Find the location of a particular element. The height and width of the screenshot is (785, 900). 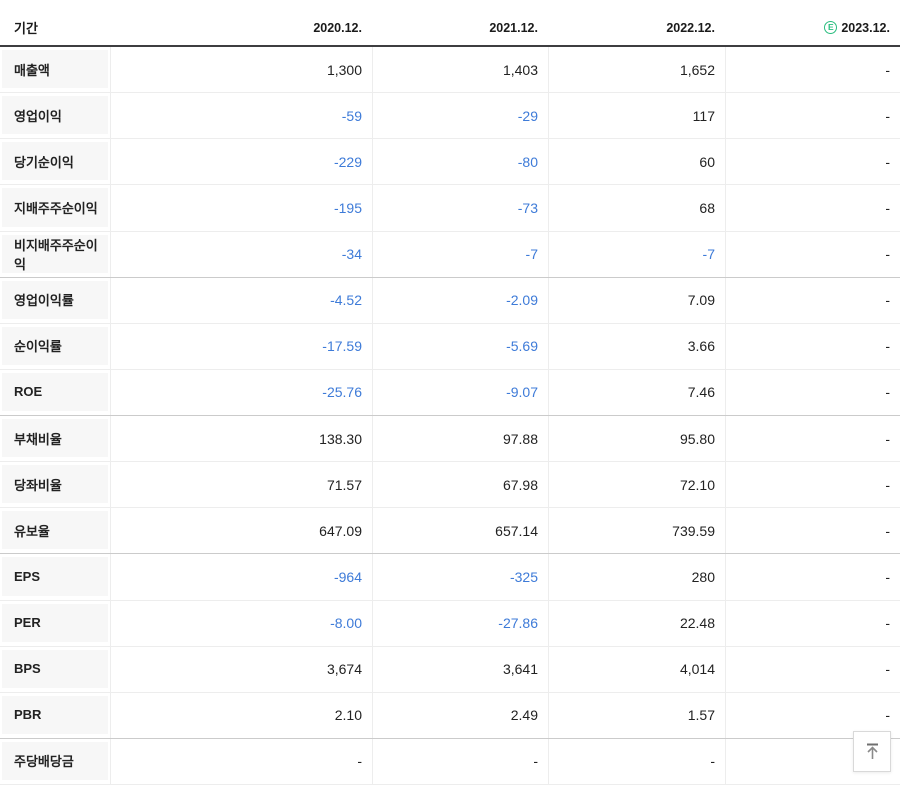

row-label: 지배주주순이익 is located at coordinates (55, 207).